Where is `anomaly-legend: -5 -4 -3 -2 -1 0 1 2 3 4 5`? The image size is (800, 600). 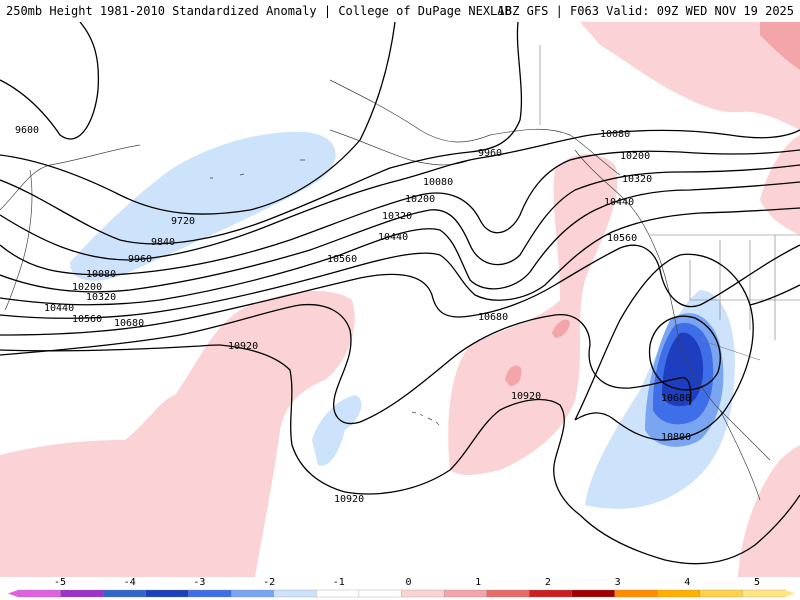
anomaly-legend: -5 -4 -3 -2 -1 0 1 2 3 4 5 is located at coordinates (401, 587).